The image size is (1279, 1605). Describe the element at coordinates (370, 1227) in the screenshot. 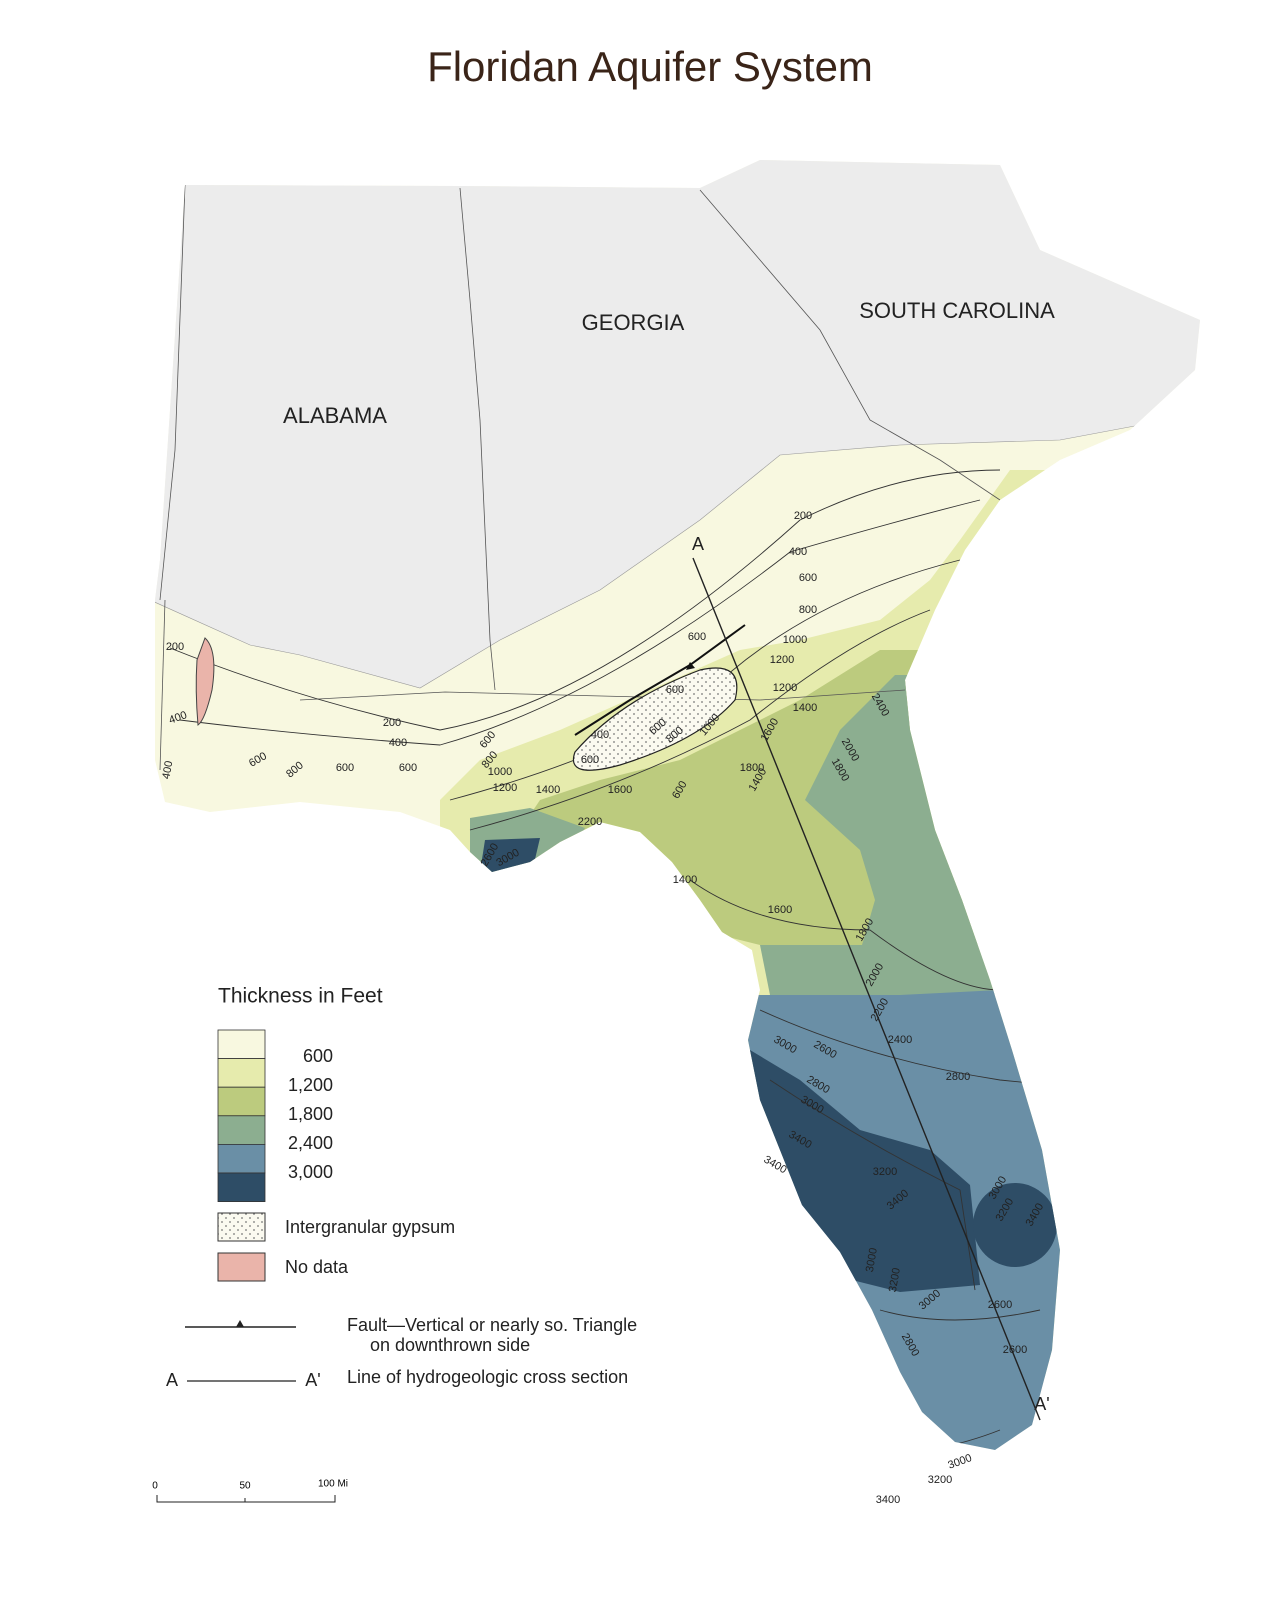

I see `legend-gypsum: Intergranular gypsum` at that location.